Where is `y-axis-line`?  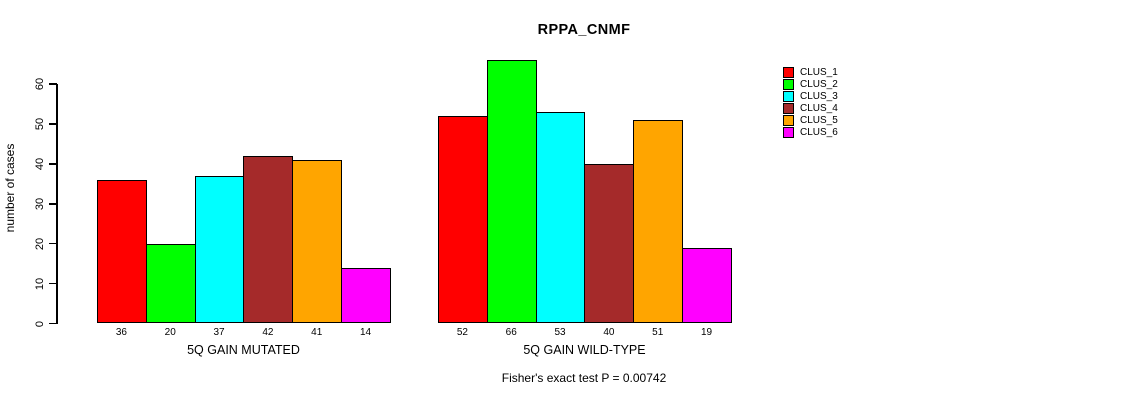
y-axis-line is located at coordinates (57, 204).